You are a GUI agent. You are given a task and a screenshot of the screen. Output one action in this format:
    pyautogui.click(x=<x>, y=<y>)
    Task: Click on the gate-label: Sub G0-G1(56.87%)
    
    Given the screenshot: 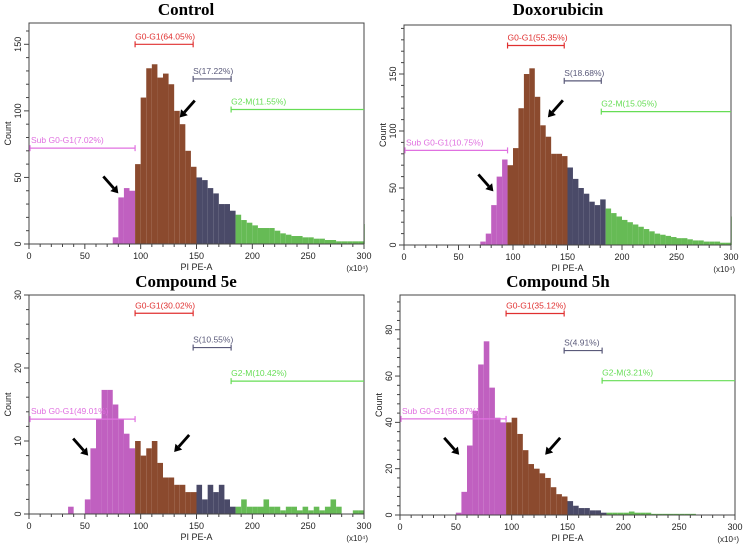 What is the action you would take?
    pyautogui.click(x=441, y=411)
    